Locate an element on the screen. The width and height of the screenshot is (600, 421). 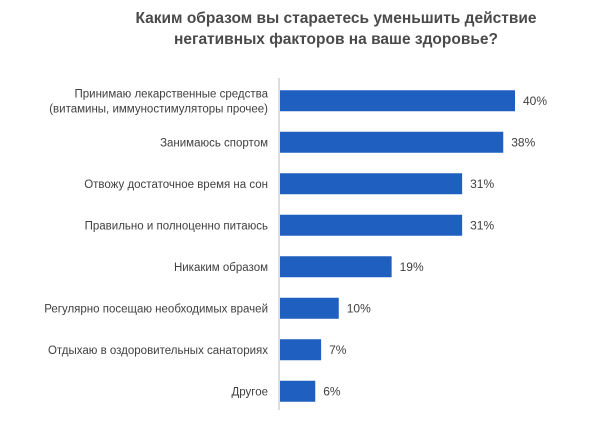
category-label: Занимаюсь спортом is located at coordinates (214, 143).